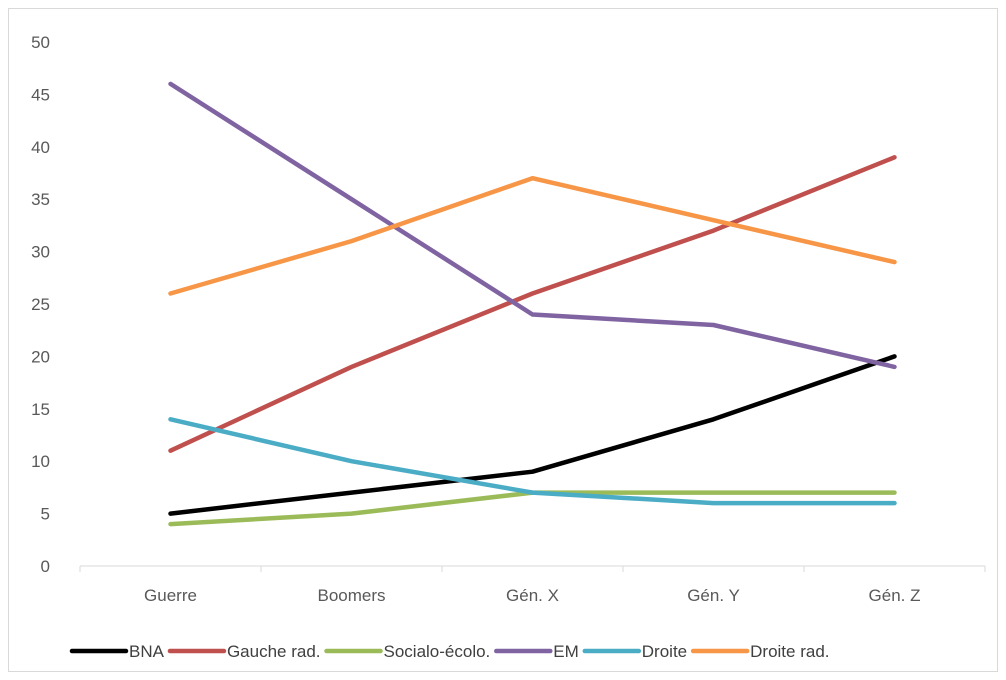 The image size is (1006, 680). I want to click on legend-item: Droite rad., so click(760, 651).